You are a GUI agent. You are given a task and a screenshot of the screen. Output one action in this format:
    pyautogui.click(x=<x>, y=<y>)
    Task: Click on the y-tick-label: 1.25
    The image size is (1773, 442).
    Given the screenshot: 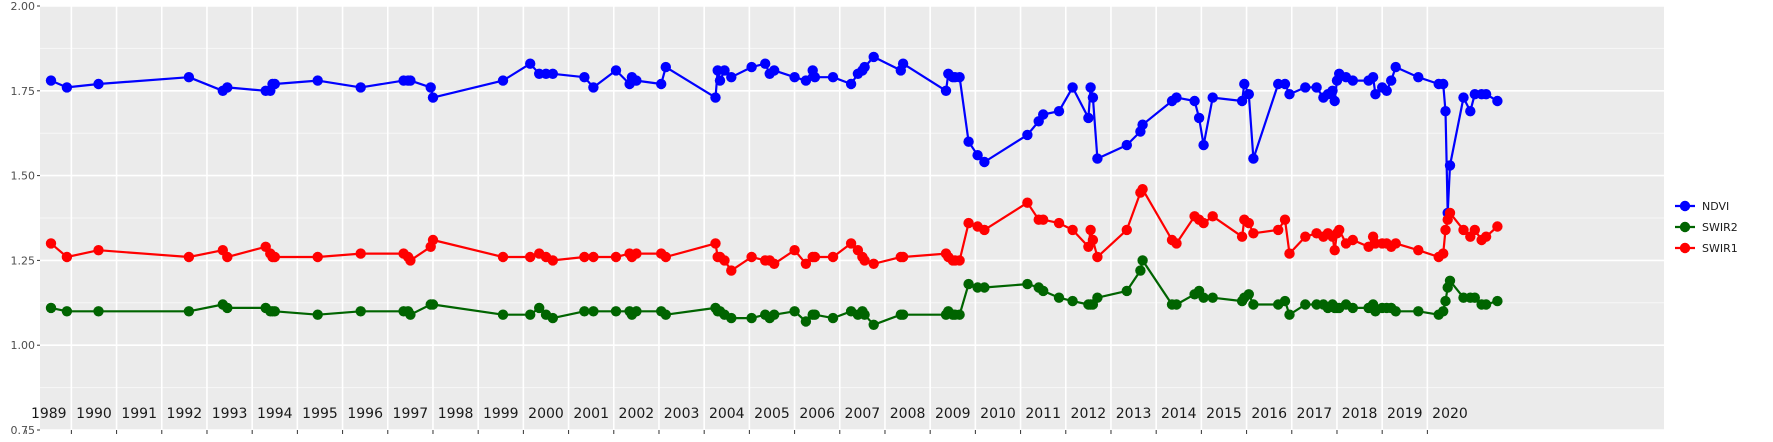 What is the action you would take?
    pyautogui.click(x=23, y=260)
    